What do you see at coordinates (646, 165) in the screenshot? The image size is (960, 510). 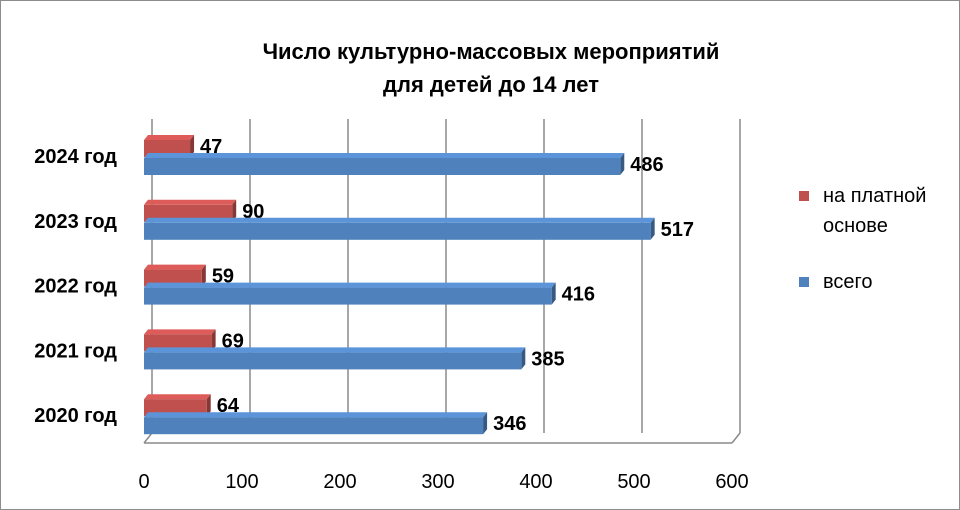 I see `data-label-total: 486` at bounding box center [646, 165].